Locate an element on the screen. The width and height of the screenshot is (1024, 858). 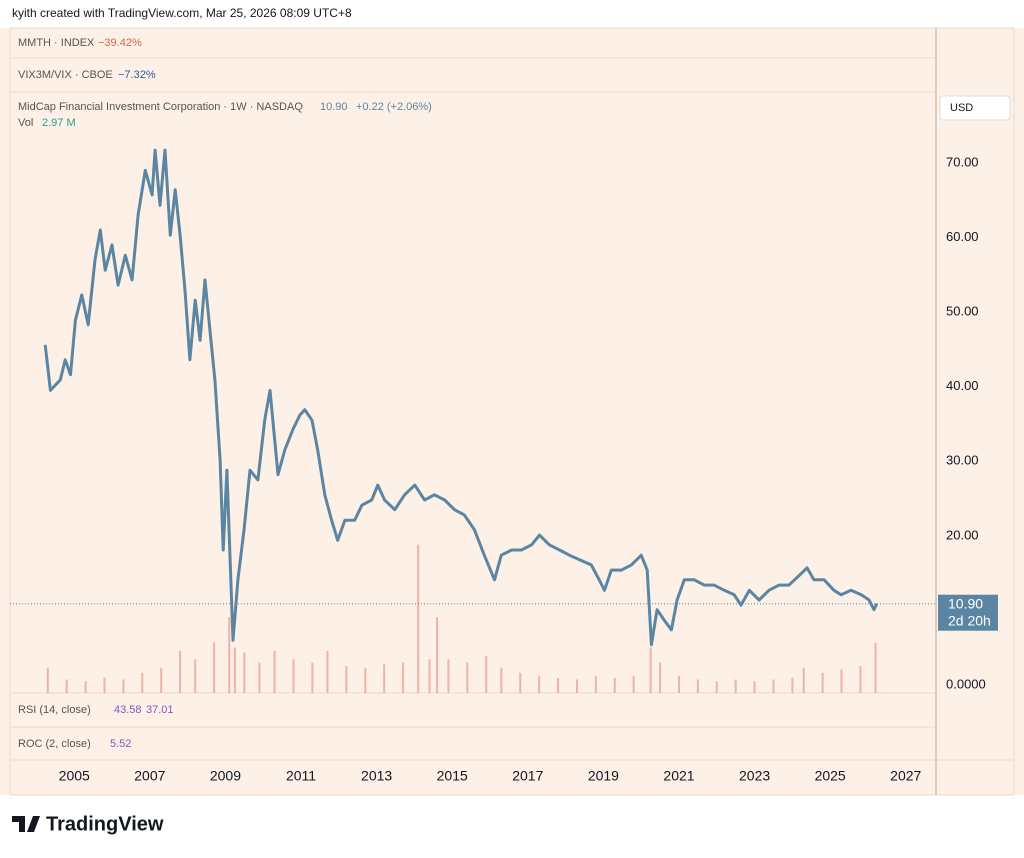
currency: USD is located at coordinates (961, 108).